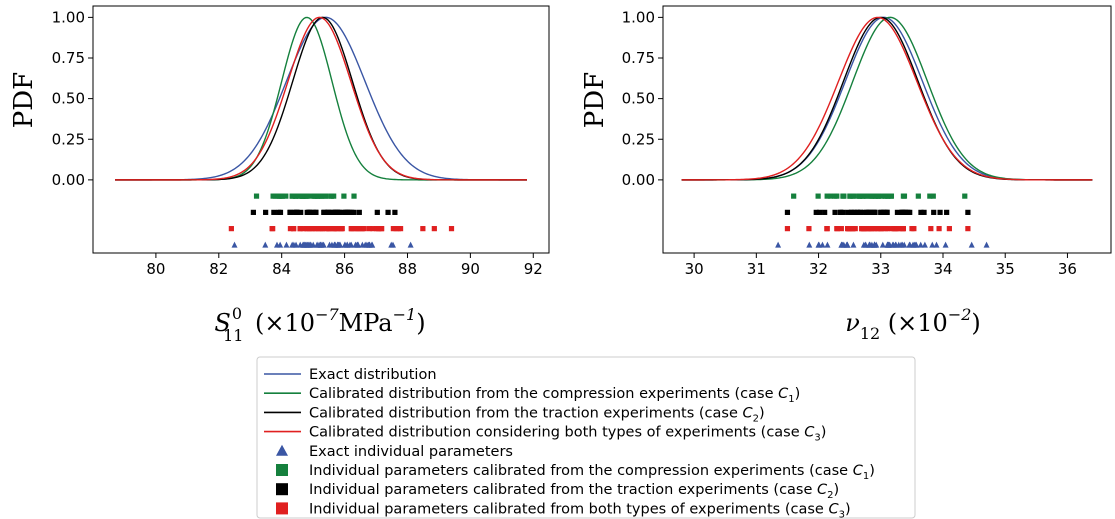 This screenshot has width=1115, height=519. What do you see at coordinates (470, 269) in the screenshot?
I see `x-tick-label: 90` at bounding box center [470, 269].